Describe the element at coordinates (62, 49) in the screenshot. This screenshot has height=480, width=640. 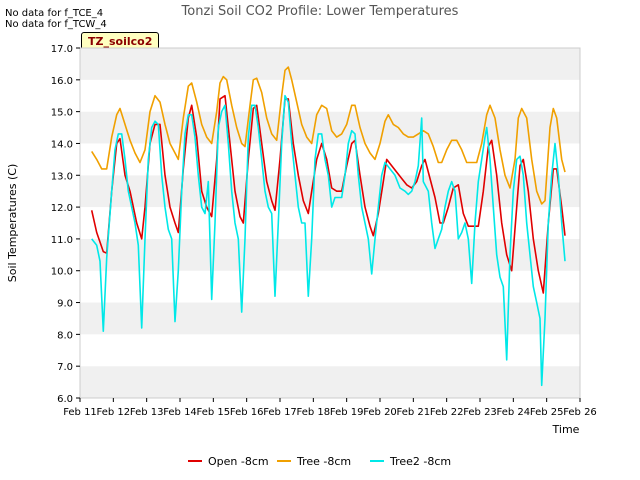
I see `y-tick-label: 17.0` at that location.